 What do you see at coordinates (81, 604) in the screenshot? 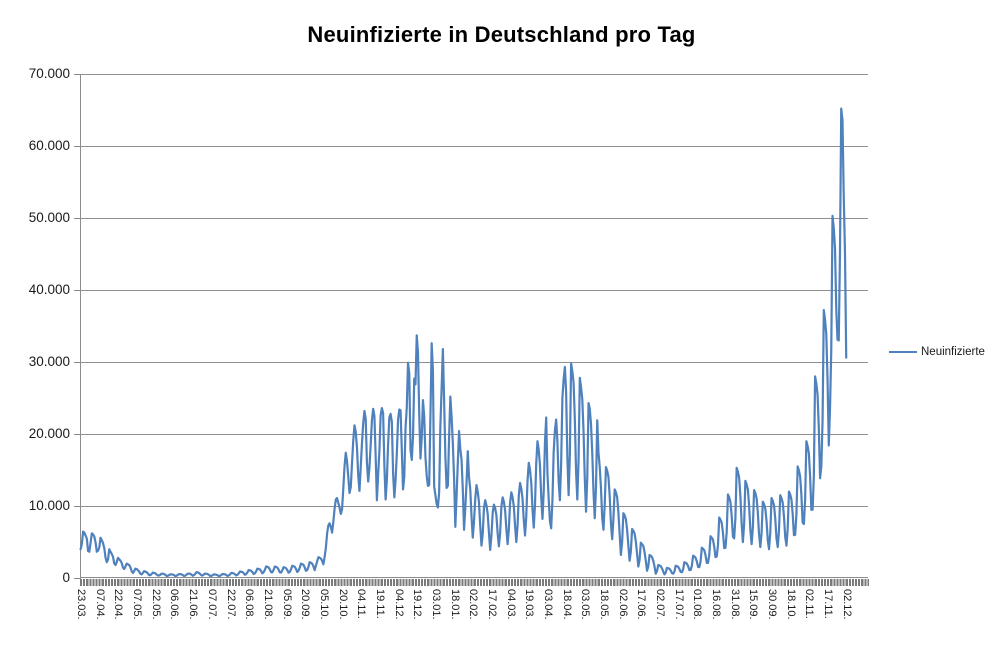
I see `x-axis-label: 23.03.` at bounding box center [81, 604].